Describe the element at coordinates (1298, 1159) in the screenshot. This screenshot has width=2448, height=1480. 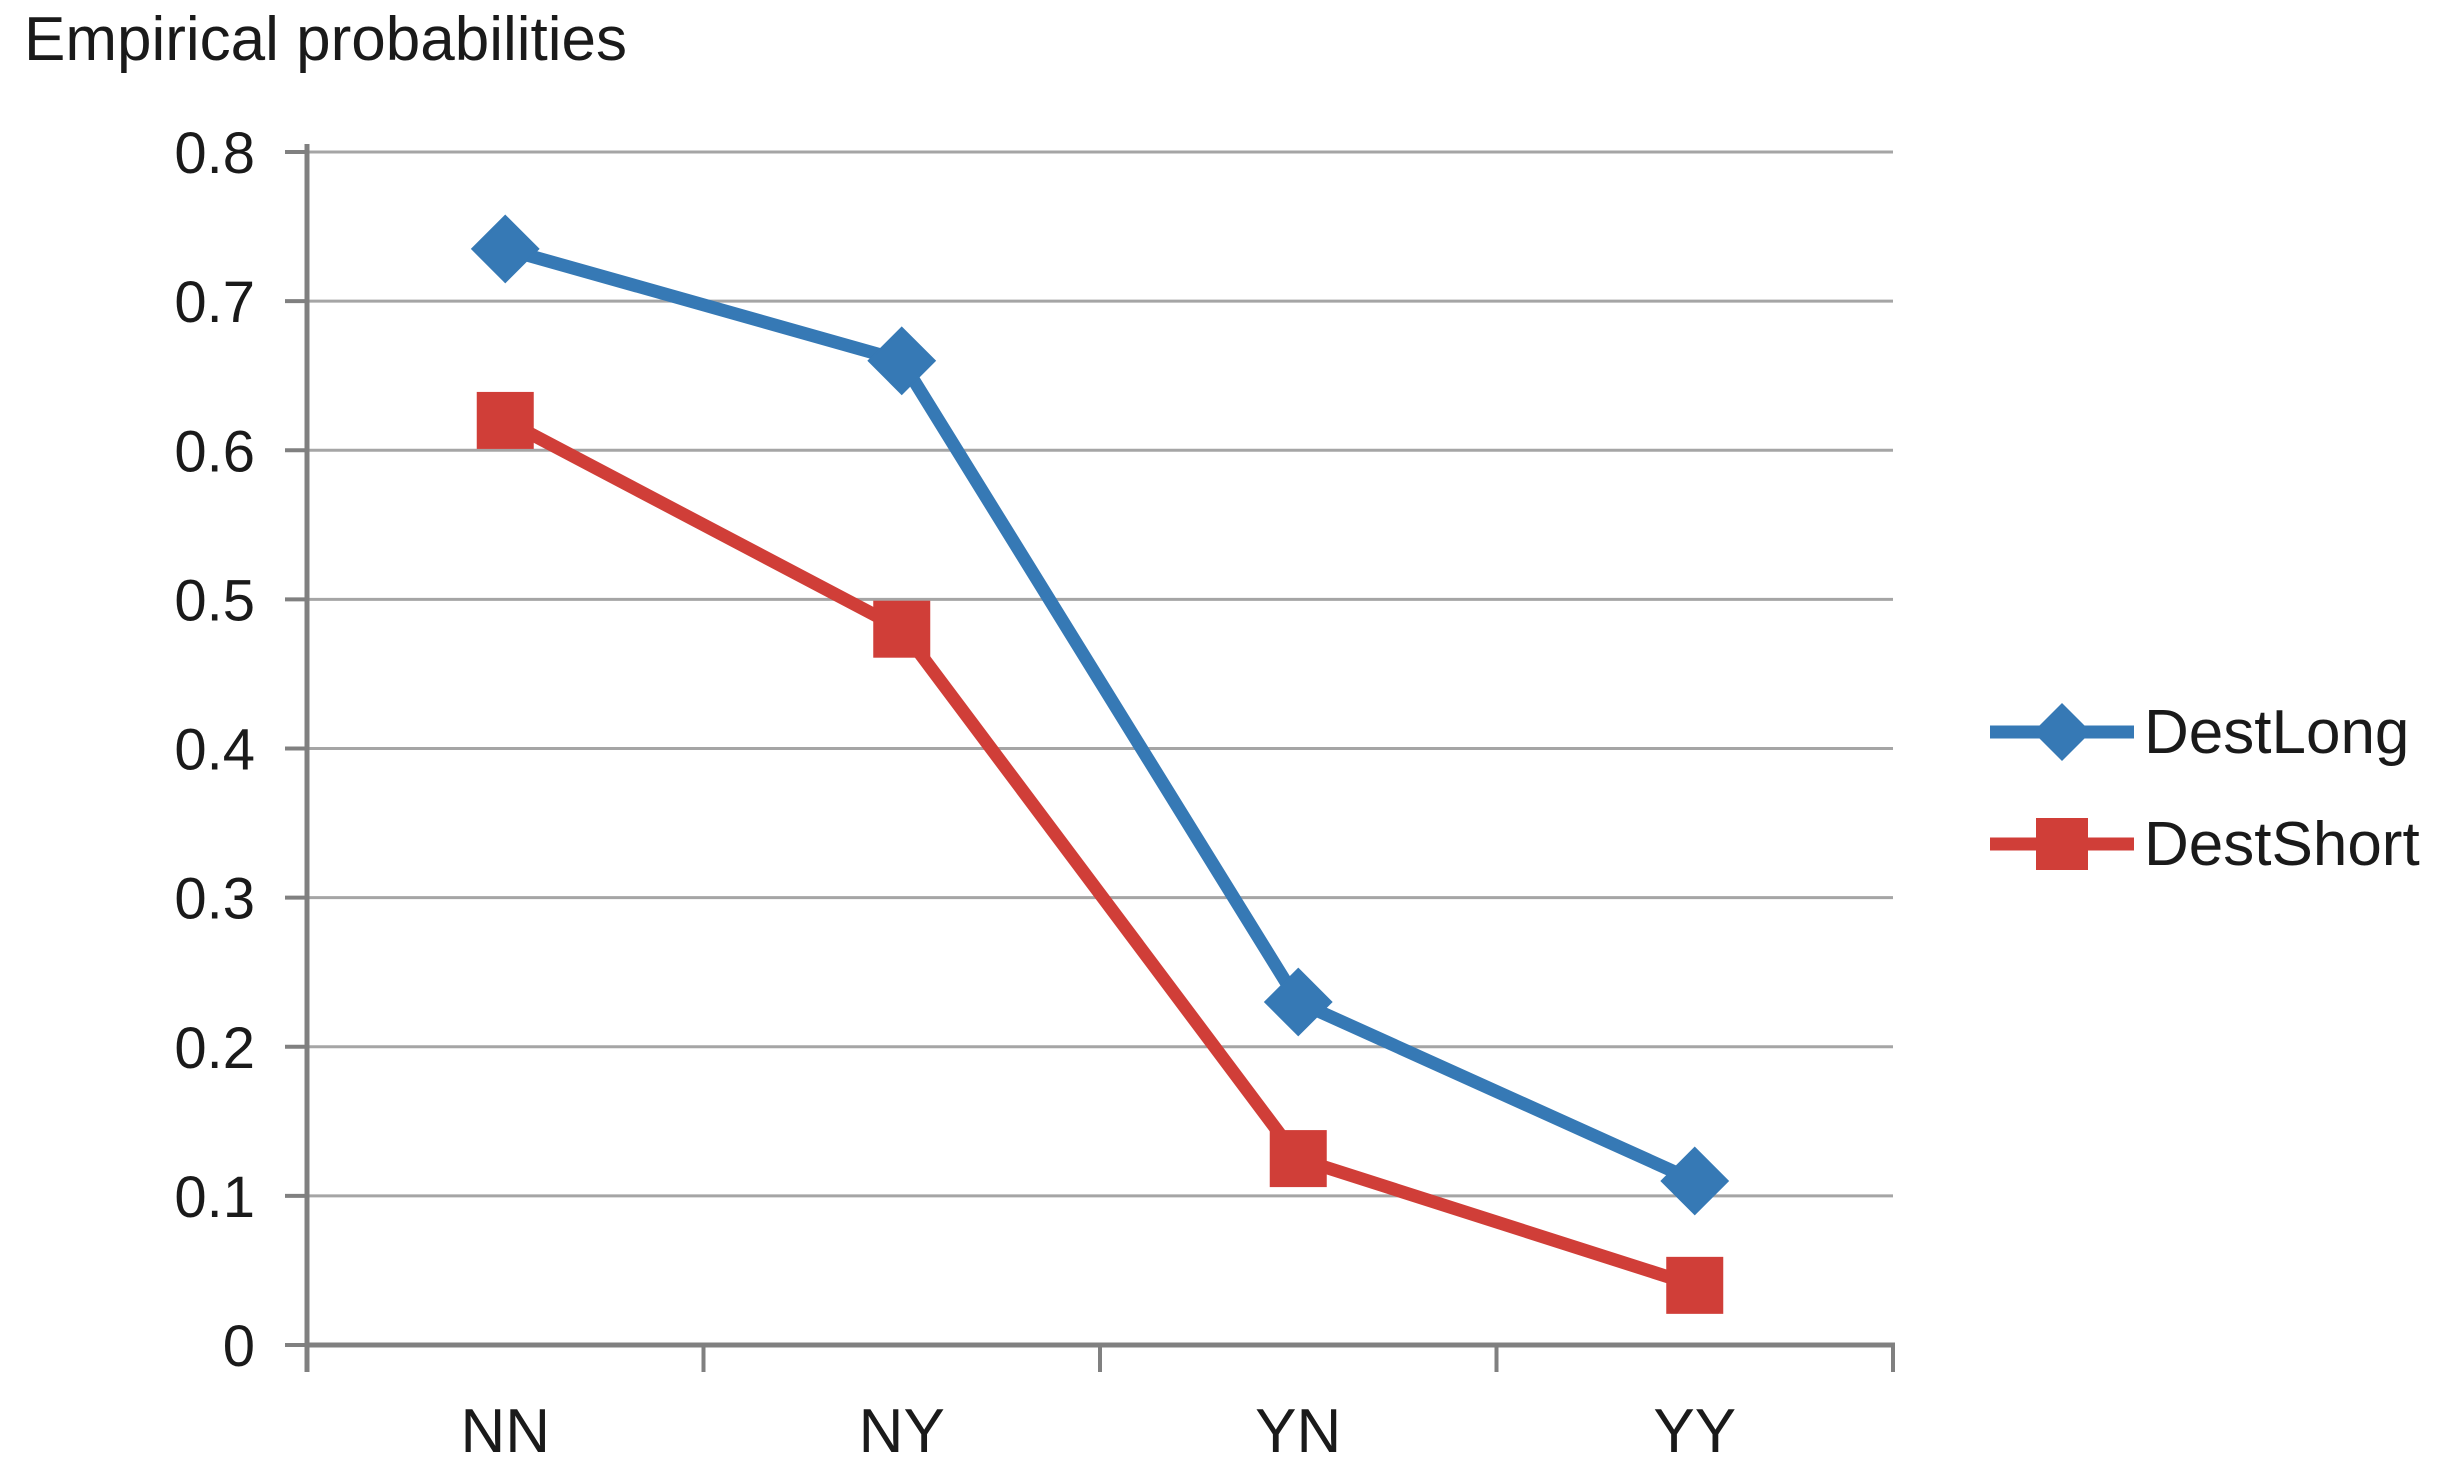
I see `data-point-destshort-yn` at that location.